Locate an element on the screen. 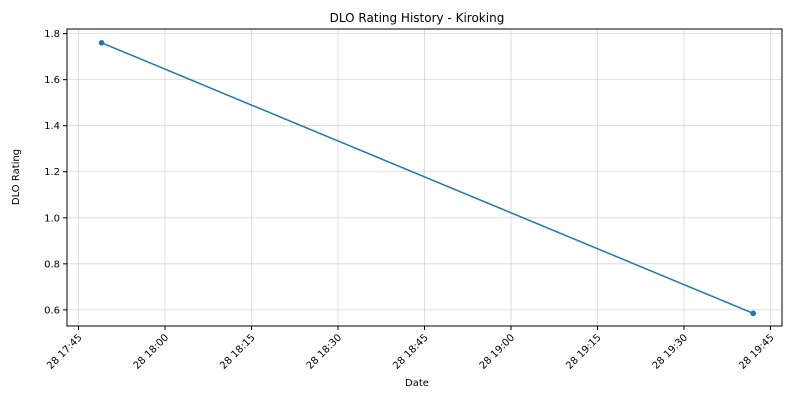 The height and width of the screenshot is (400, 800). y-tick-label: 1.4 is located at coordinates (52, 126).